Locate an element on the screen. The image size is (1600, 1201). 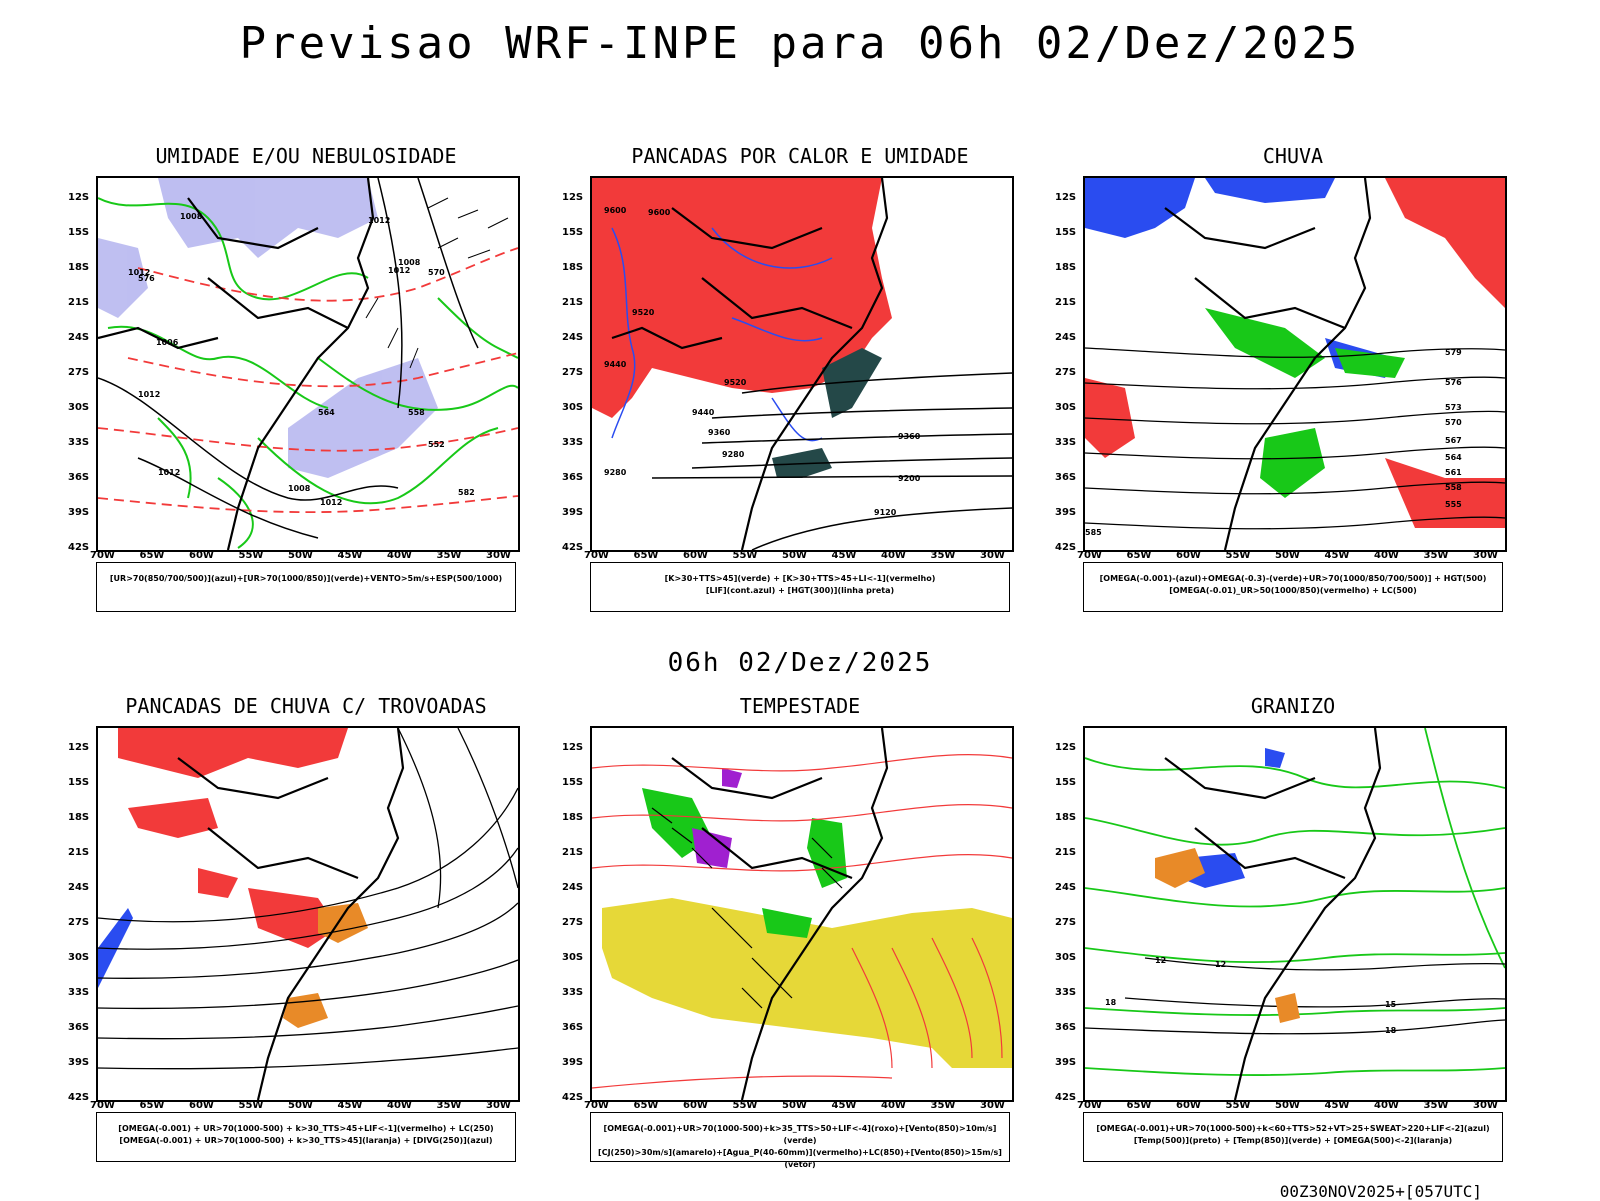
map-granizo: 12 12 15 18 18 is located at coordinates (1295, 914).